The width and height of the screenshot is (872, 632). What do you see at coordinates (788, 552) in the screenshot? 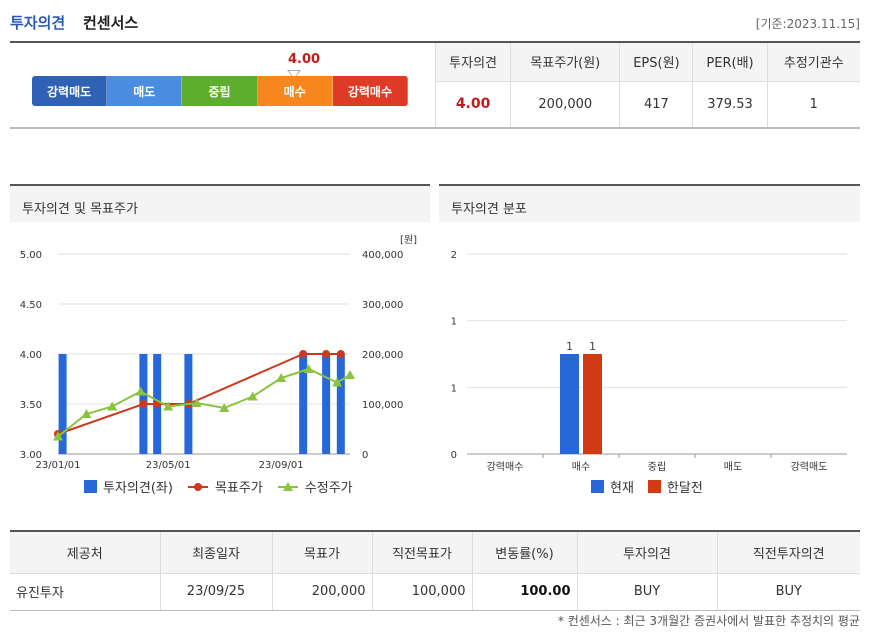
I see `col-prev-opinion: 직전투자의견` at bounding box center [788, 552].